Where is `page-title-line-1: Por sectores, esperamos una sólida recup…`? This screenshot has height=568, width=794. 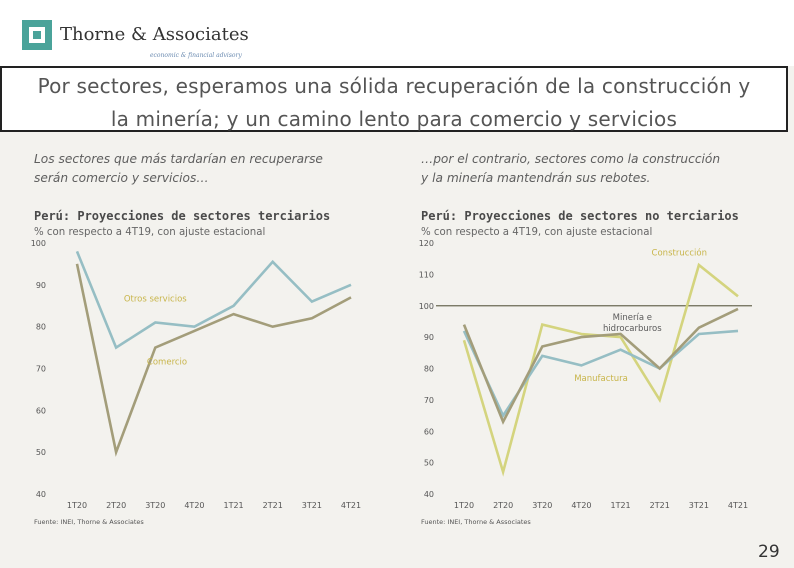
page-title-line-1: Por sectores, esperamos una sólida recup… is located at coordinates (394, 86).